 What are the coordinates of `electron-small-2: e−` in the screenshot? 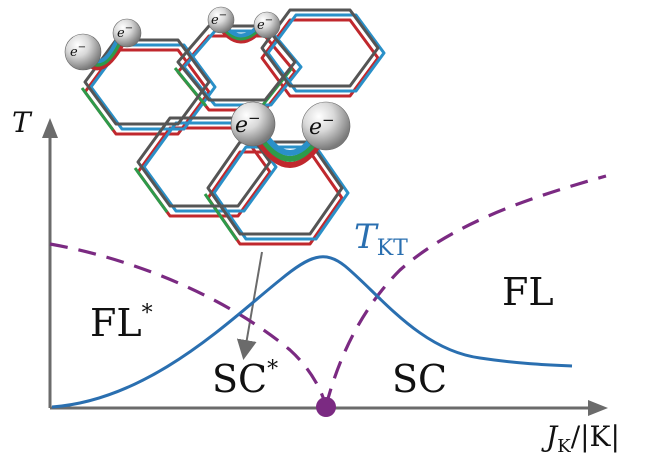 It's located at (127, 33).